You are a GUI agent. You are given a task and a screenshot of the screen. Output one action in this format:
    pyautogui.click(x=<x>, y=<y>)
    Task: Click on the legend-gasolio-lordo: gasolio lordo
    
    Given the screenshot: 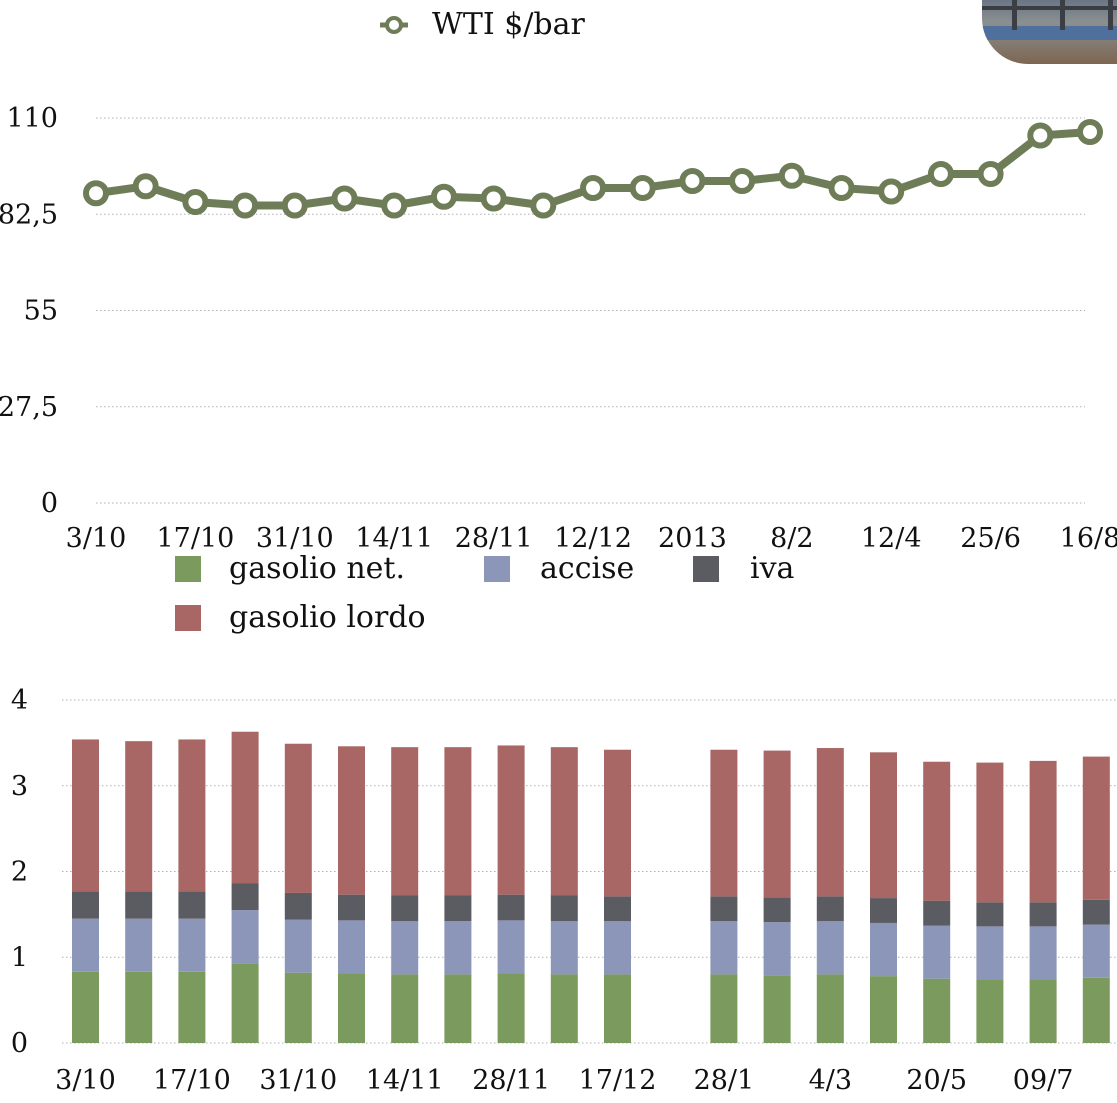 What is the action you would take?
    pyautogui.click(x=327, y=617)
    